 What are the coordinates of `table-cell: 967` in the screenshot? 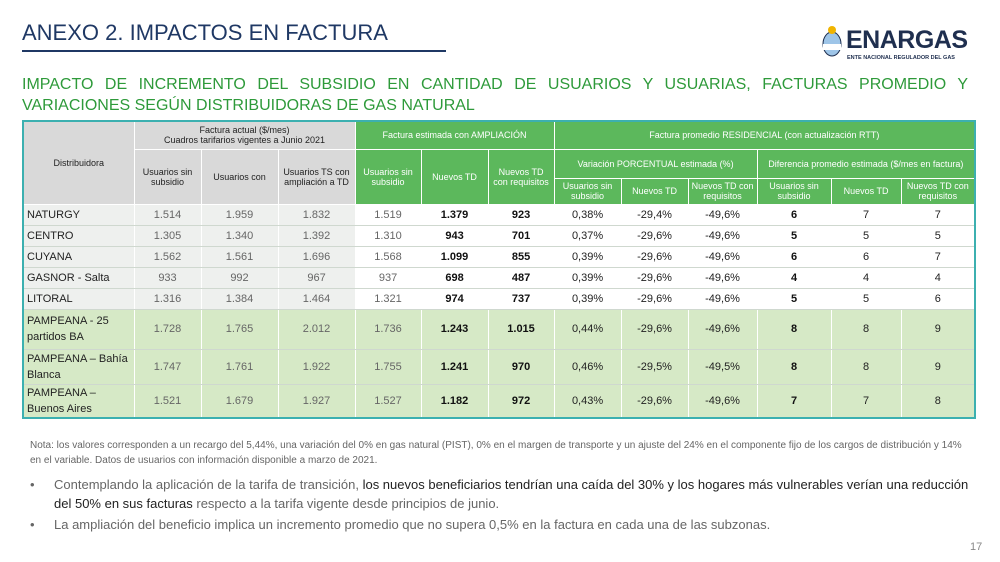 It's located at (316, 277).